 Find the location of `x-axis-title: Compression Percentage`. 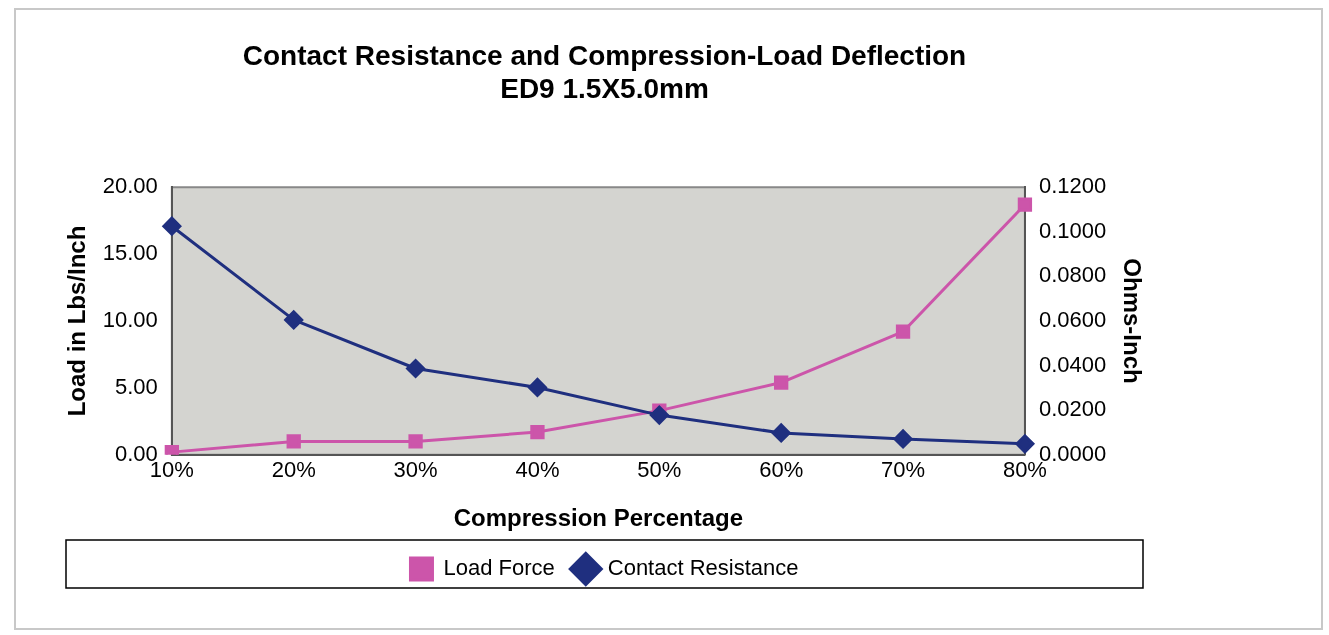

x-axis-title: Compression Percentage is located at coordinates (598, 518).